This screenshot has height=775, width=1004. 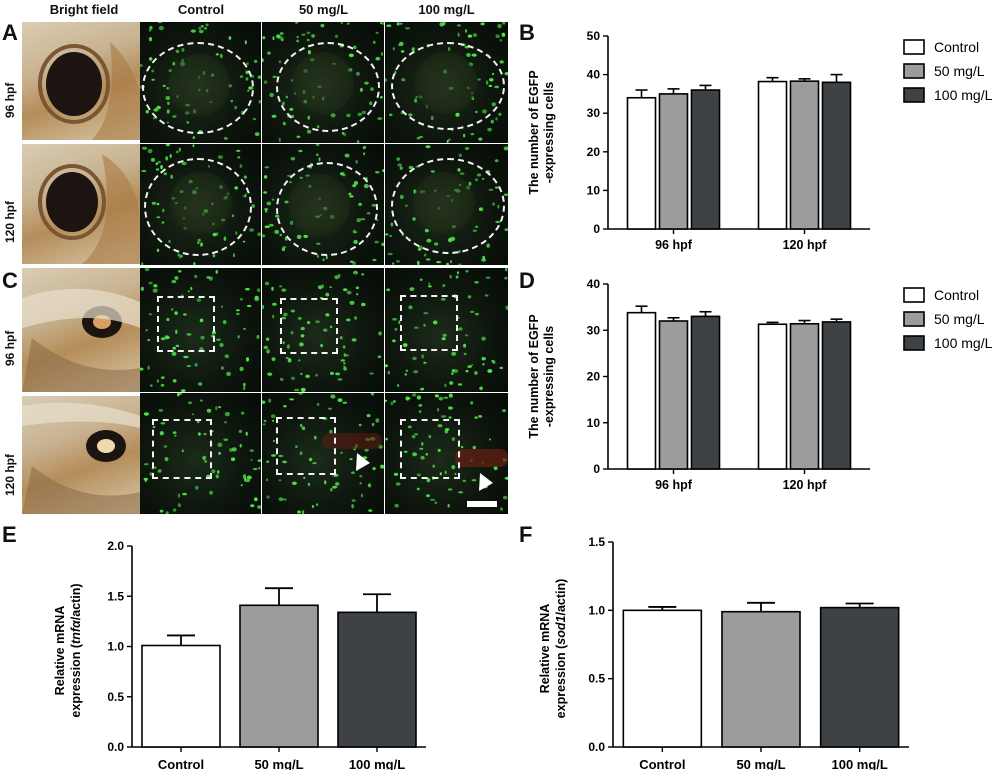 I want to click on micrograph-c-96-control, so click(x=200, y=330).